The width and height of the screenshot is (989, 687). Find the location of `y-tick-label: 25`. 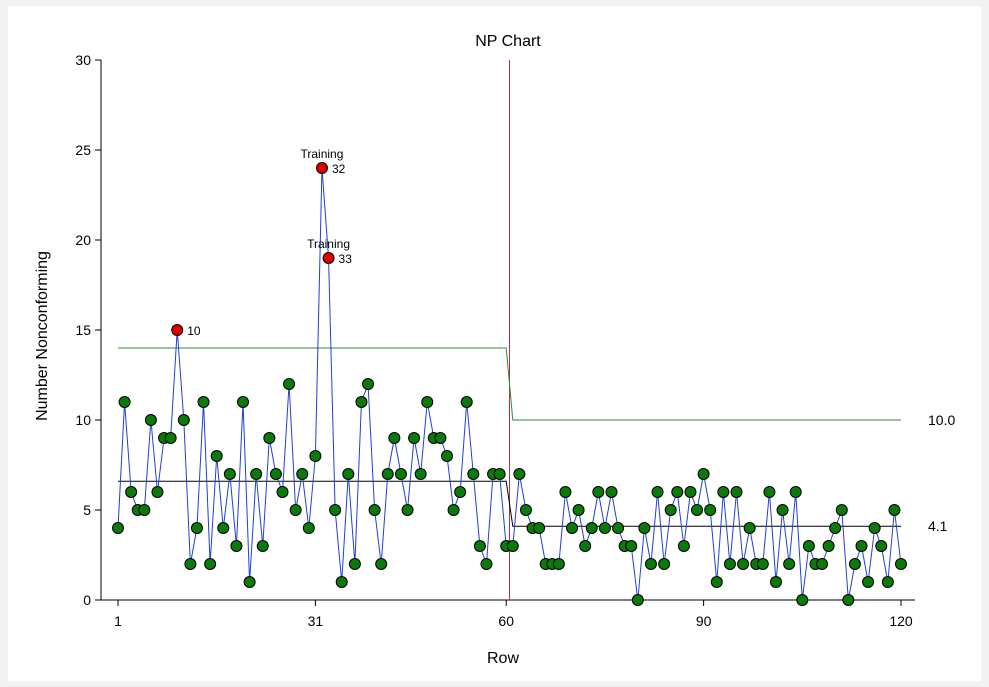

y-tick-label: 25 is located at coordinates (83, 150).